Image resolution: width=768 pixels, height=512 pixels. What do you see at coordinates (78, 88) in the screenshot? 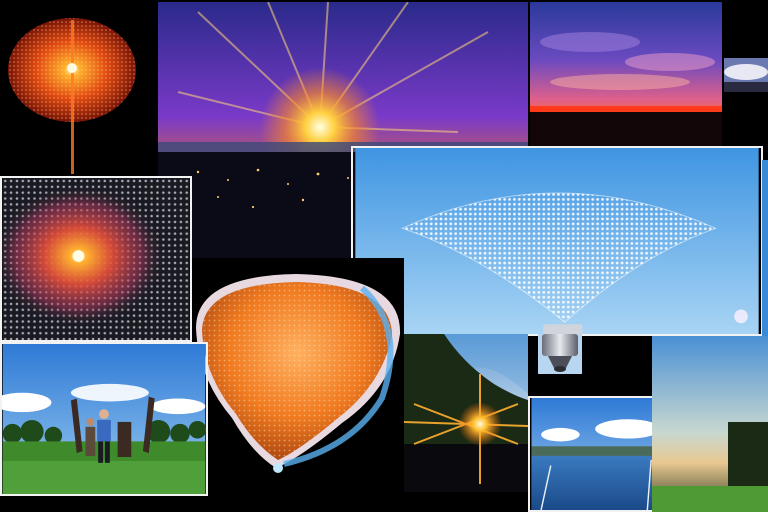
I see `photo-orange-orb` at bounding box center [78, 88].